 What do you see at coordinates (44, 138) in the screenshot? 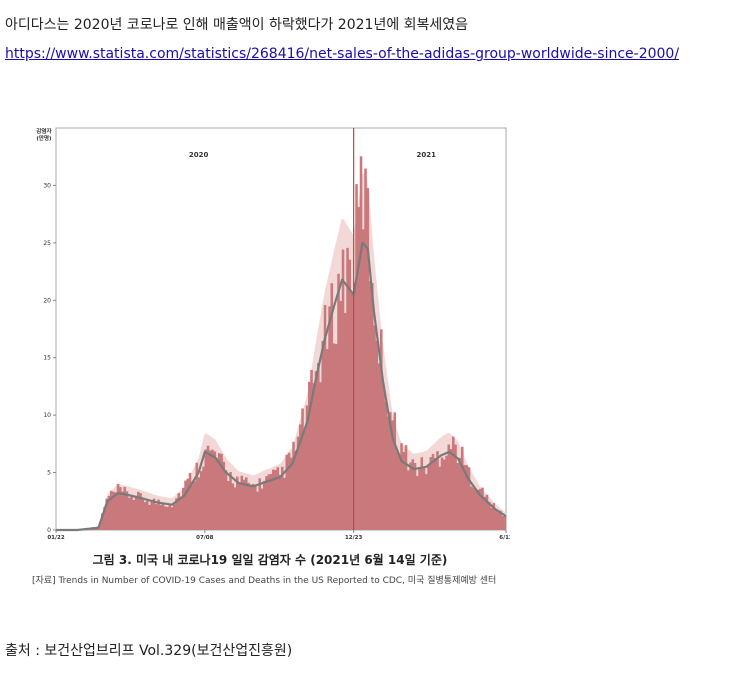
I see `y-axis-label: (만명)` at bounding box center [44, 138].